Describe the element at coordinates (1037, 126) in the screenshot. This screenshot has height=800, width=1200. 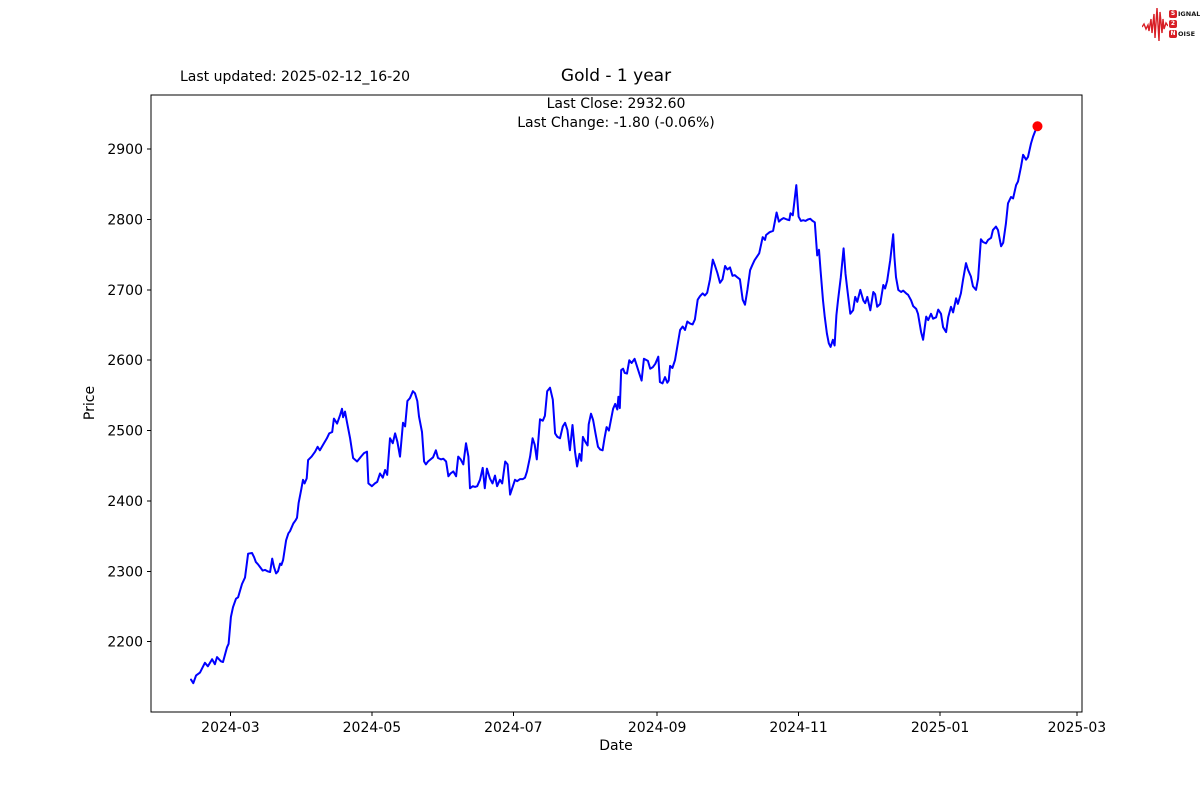
I see `last-price-marker` at that location.